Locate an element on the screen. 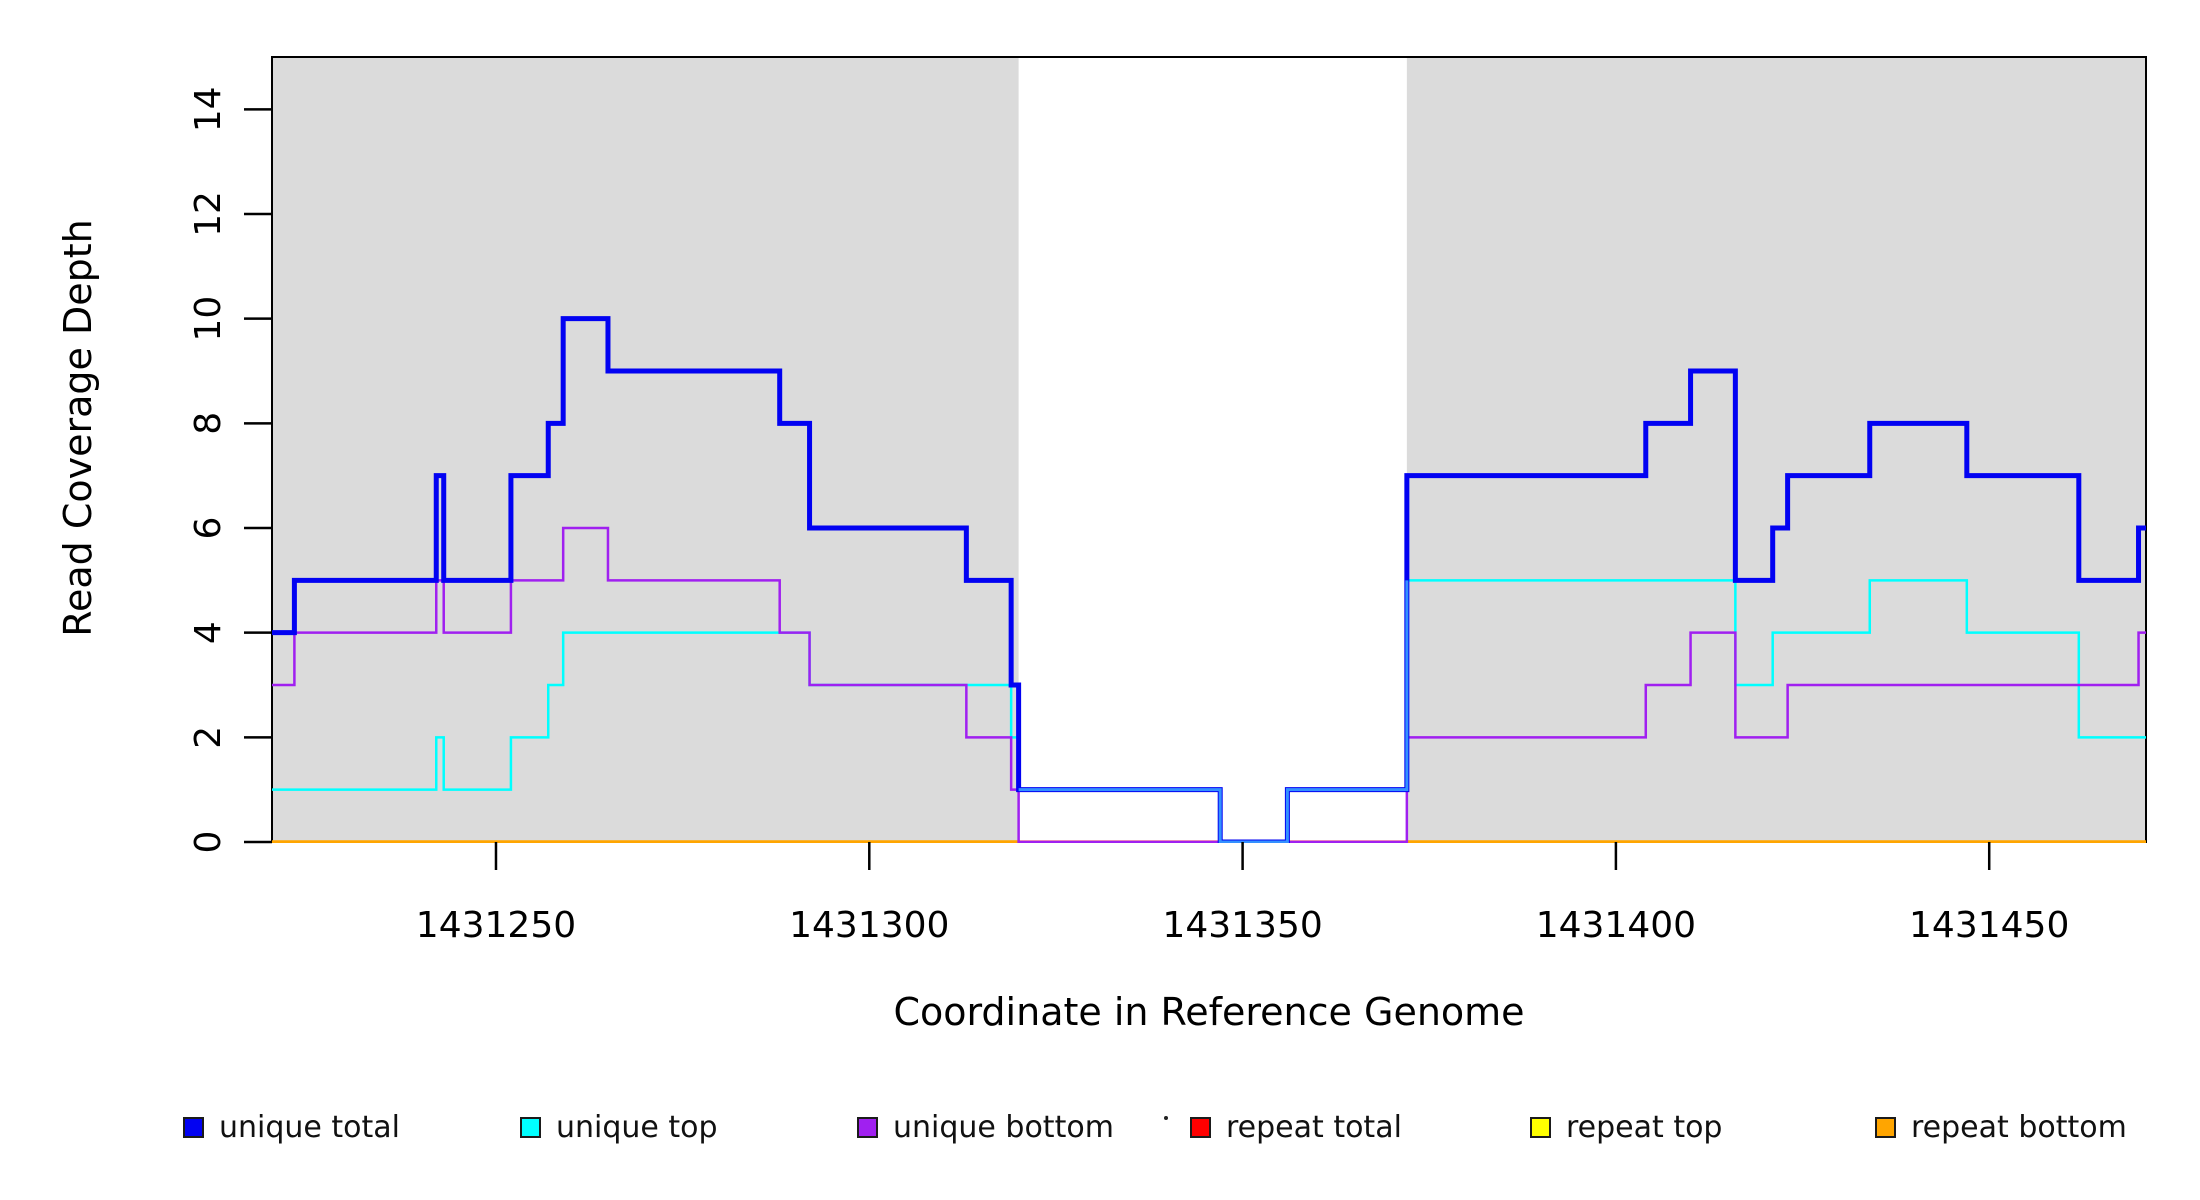  legend-item-unique-bottom: unique bottom is located at coordinates (985, 1127).